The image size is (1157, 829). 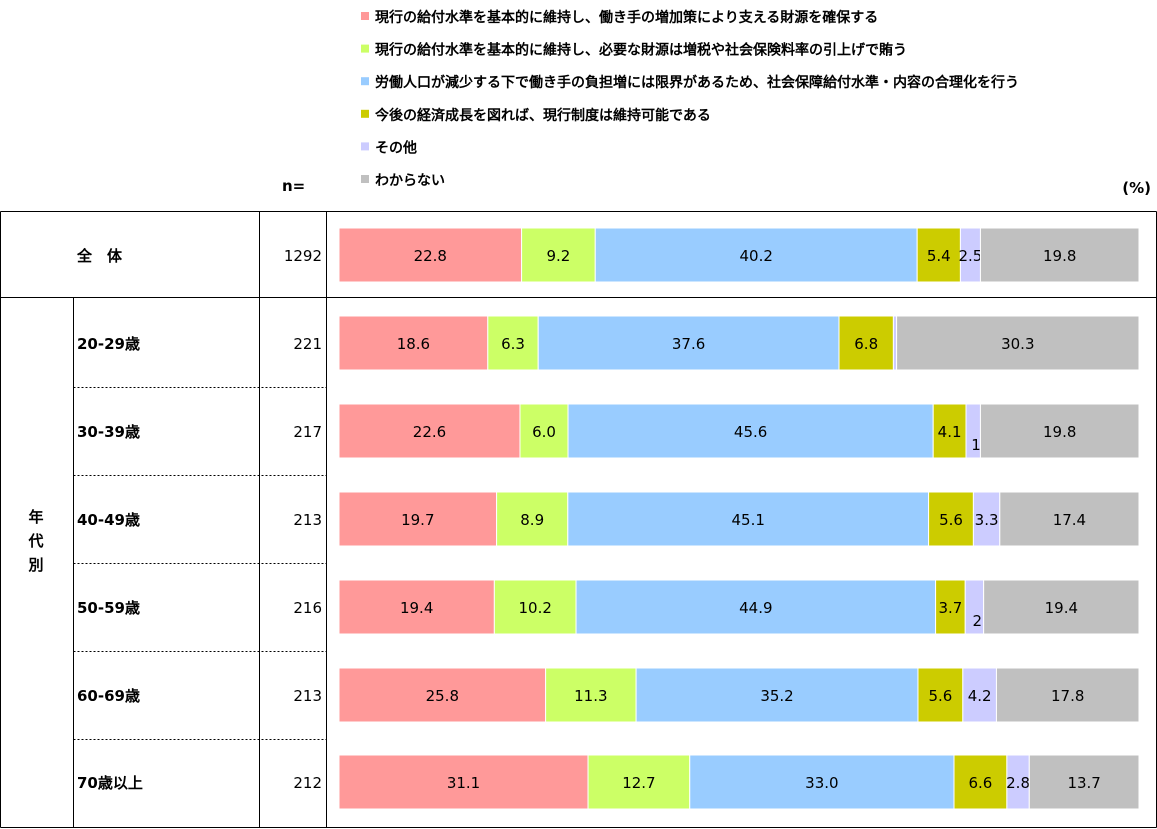 I want to click on row-n-value: 216, so click(x=307, y=608).